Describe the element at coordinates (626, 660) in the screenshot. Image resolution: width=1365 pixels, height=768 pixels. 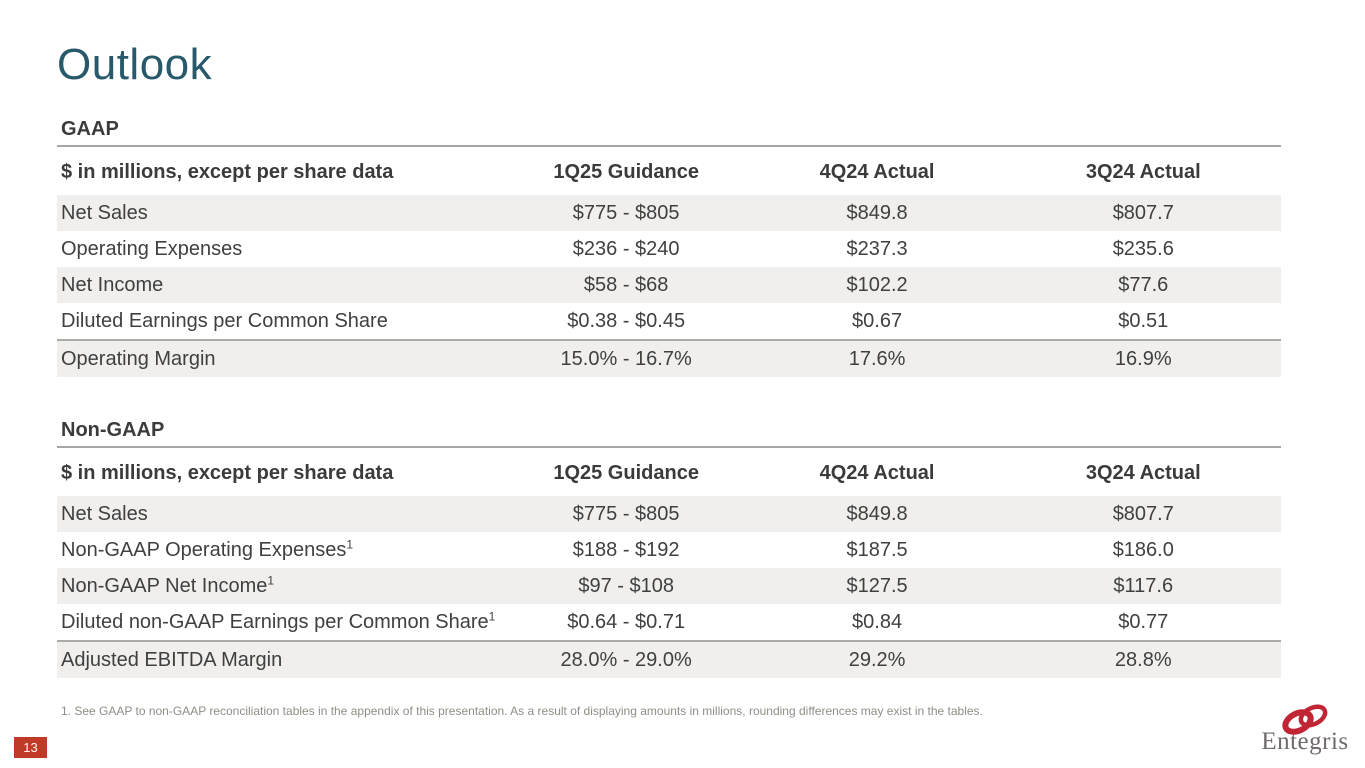
I see `cell-1q25-guidance: 28.0% - 29.0%` at that location.